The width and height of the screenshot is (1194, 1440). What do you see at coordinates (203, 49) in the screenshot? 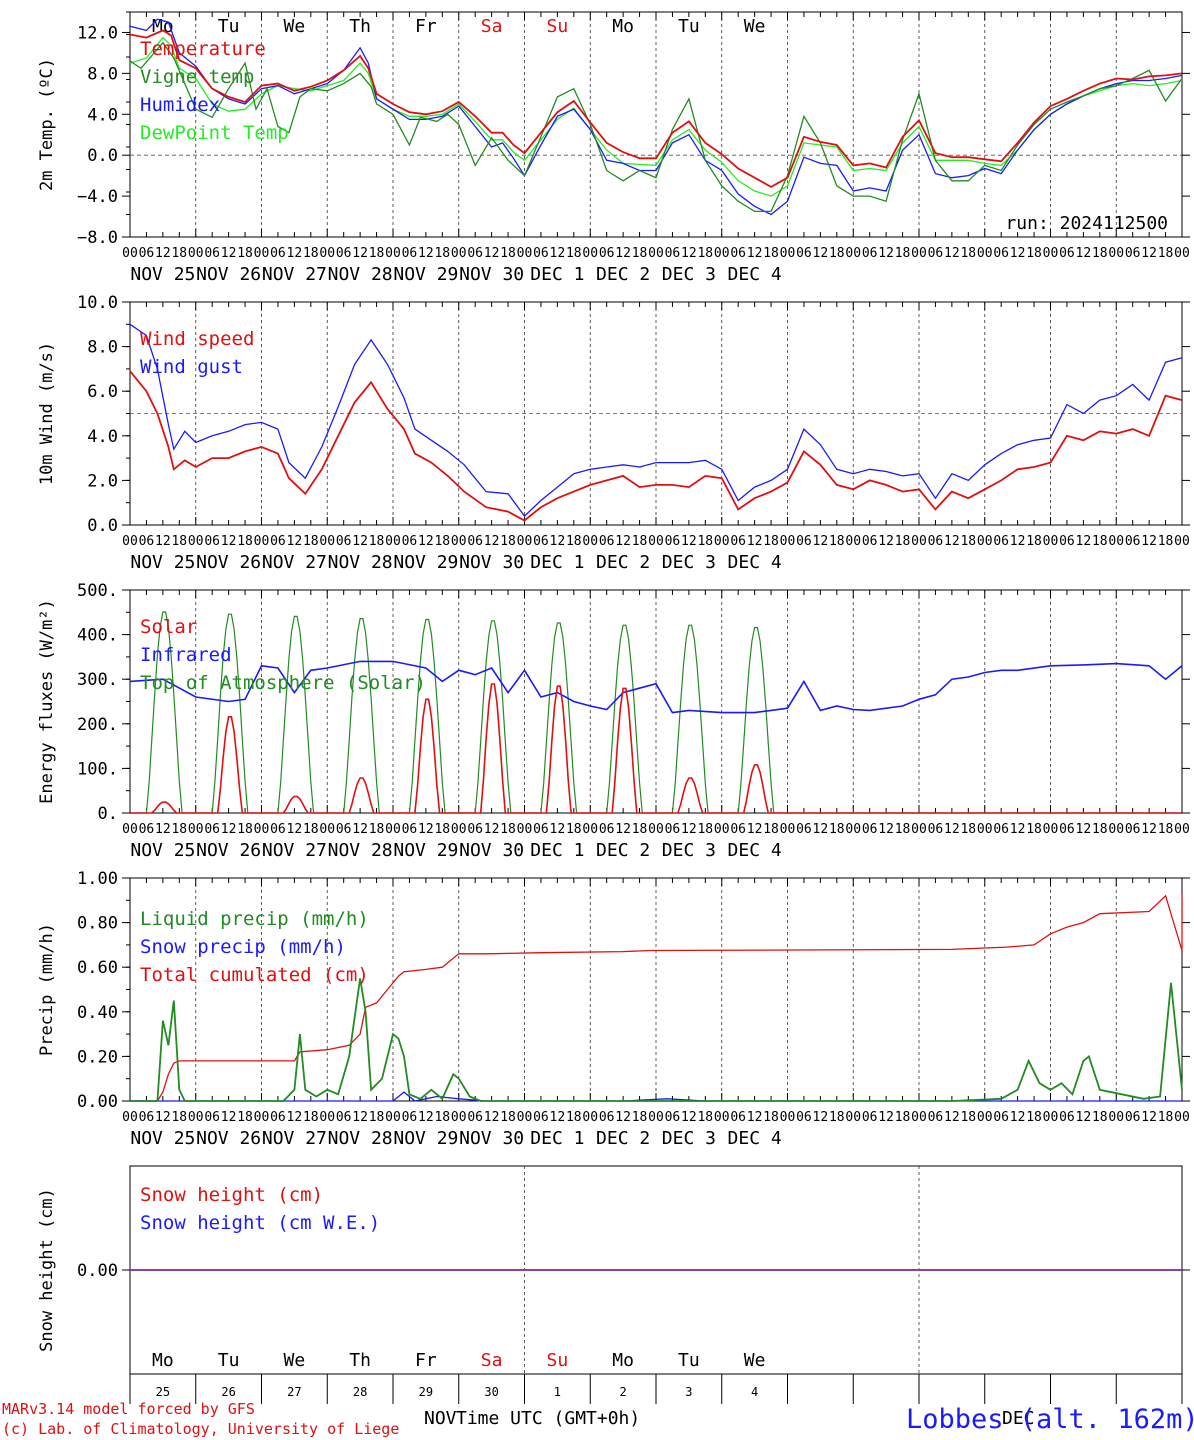
I see `legend-entry: Temperature` at bounding box center [203, 49].